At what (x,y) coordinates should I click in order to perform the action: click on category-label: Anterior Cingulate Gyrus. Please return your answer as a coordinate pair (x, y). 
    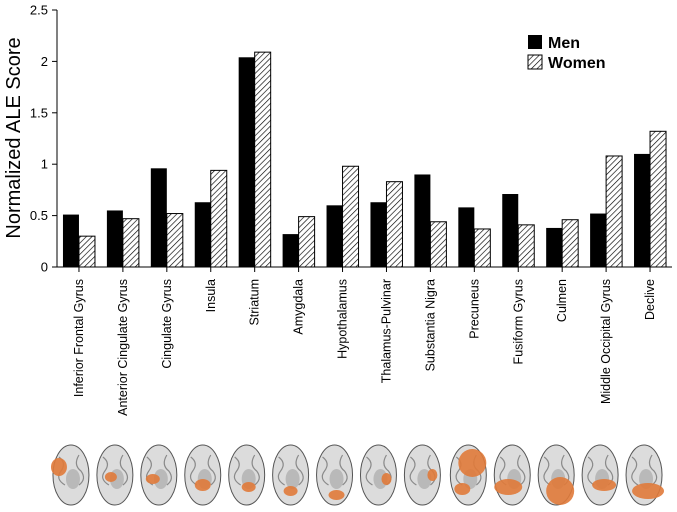
    Looking at the image, I should click on (123, 347).